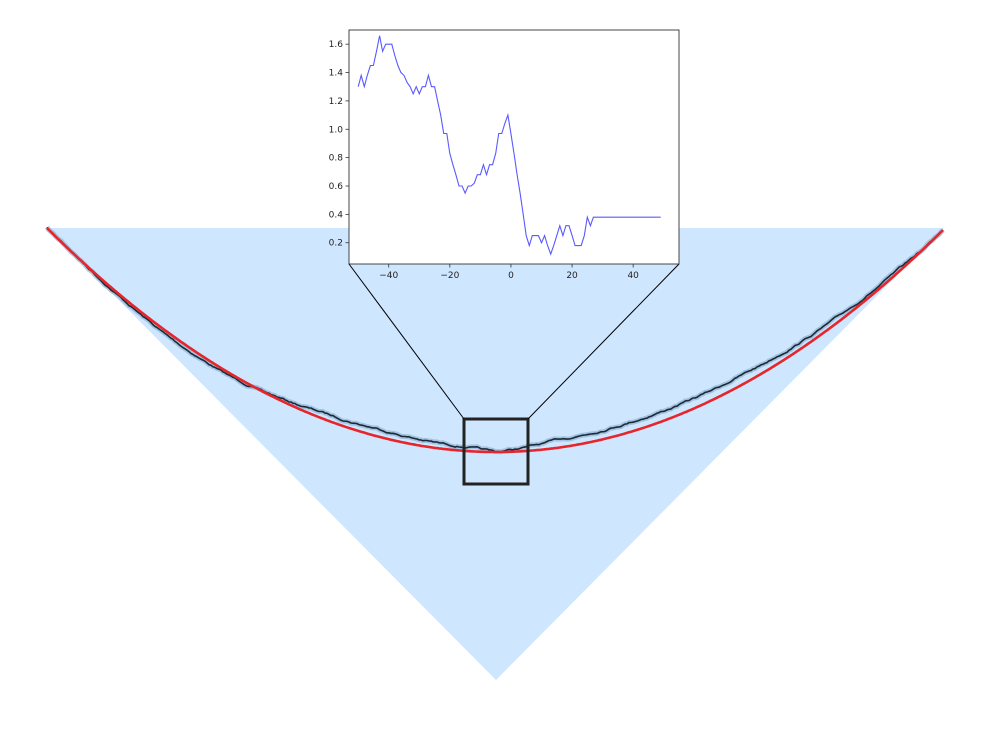 The height and width of the screenshot is (752, 1002). What do you see at coordinates (336, 244) in the screenshot?
I see `inset-y-tick-label: 0.2` at bounding box center [336, 244].